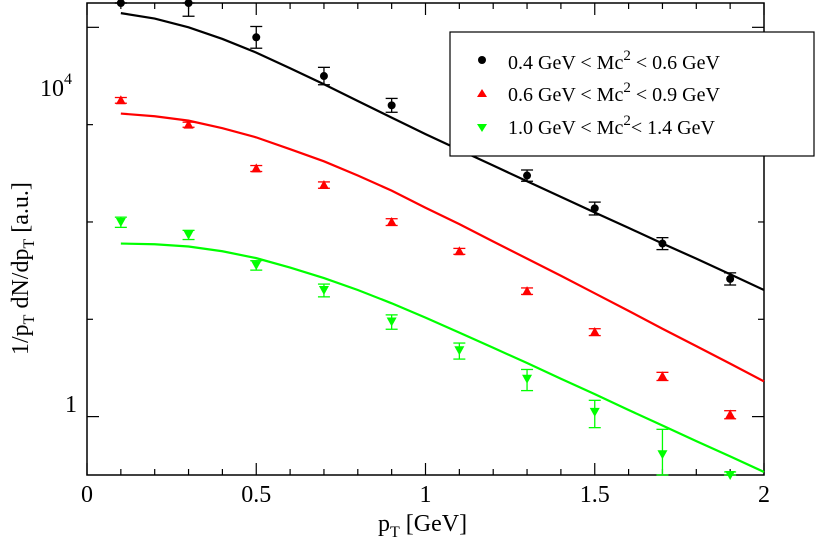  Describe the element at coordinates (764, 495) in the screenshot. I see `x-tick-label: 2` at that location.